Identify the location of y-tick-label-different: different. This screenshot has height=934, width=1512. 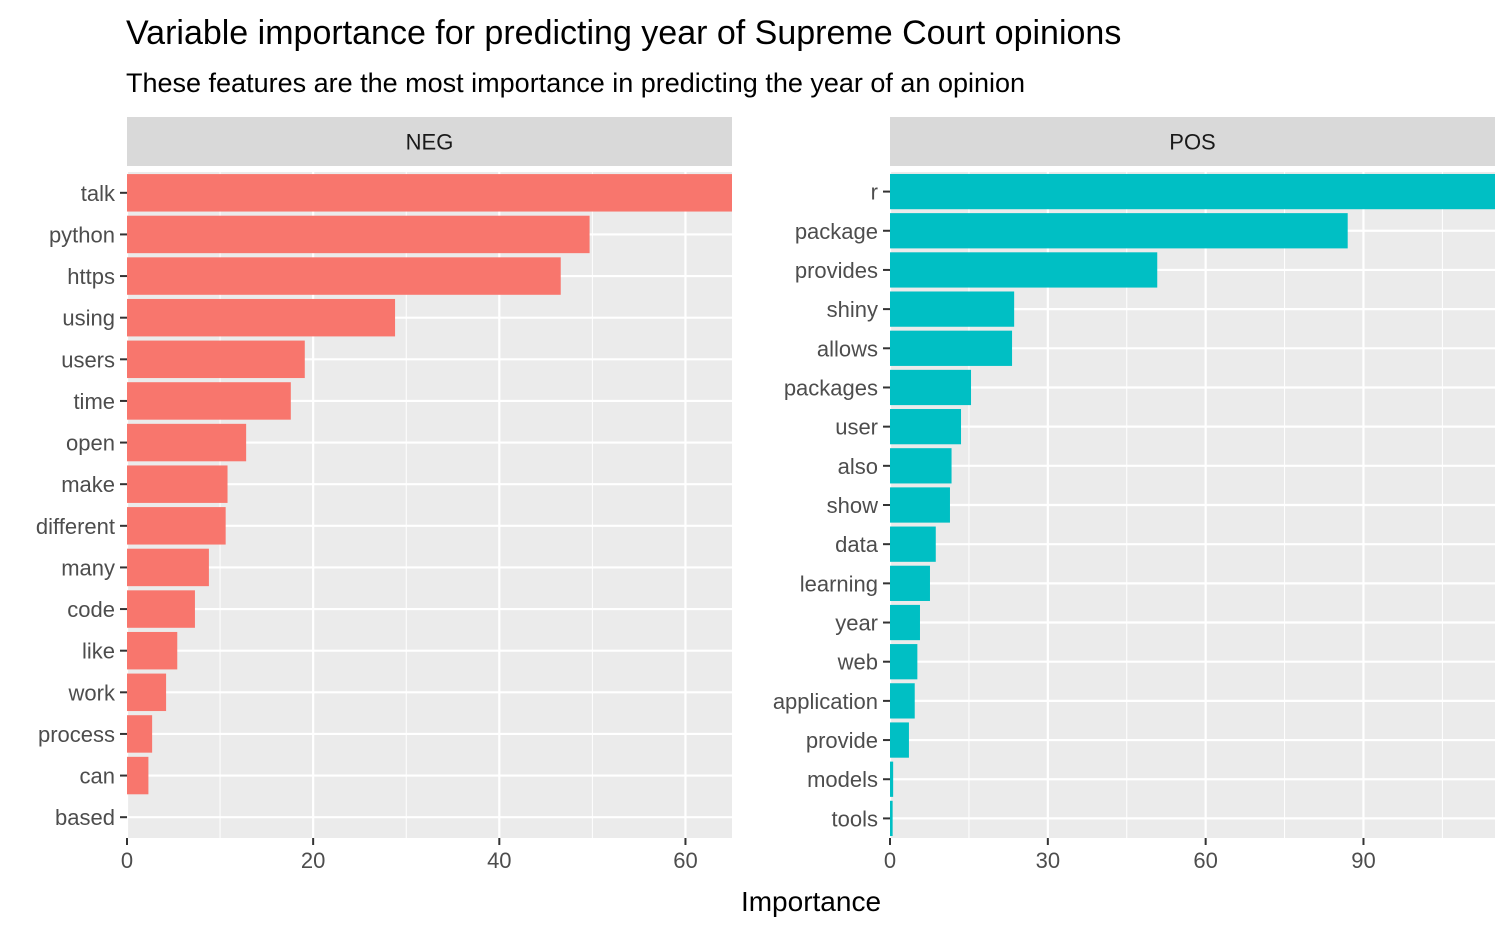
(75, 526).